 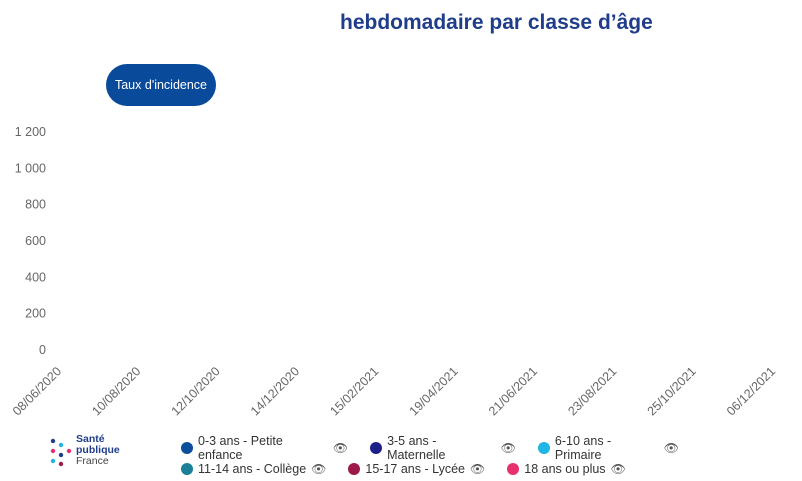 I want to click on legend-item-0-3: 0-3 ans - Petite enfance 👁, so click(x=264, y=448).